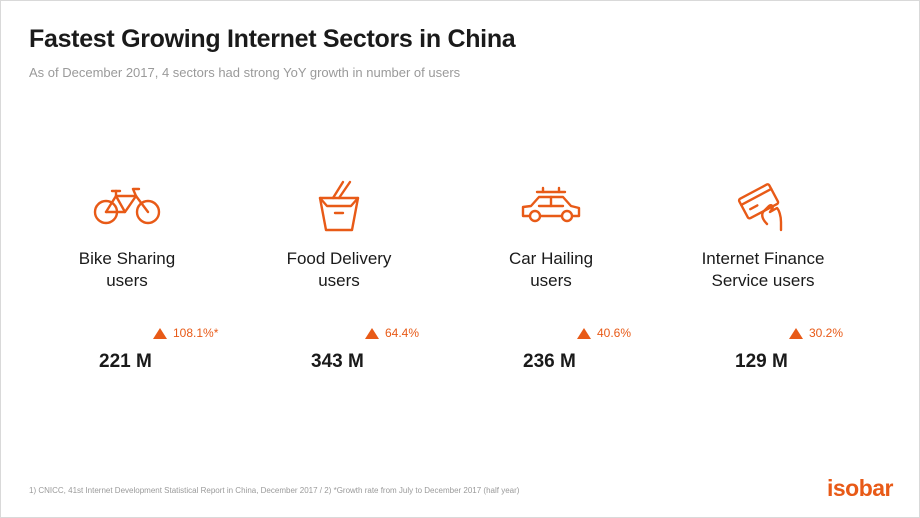  I want to click on growth-rate: 108.1%*, so click(196, 333).